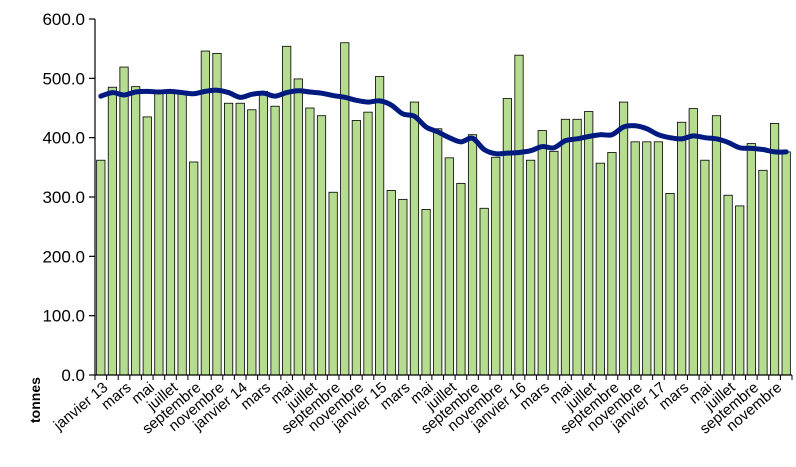 The image size is (796, 467). Describe the element at coordinates (63, 316) in the screenshot. I see `y-tick-label: 100.0` at that location.